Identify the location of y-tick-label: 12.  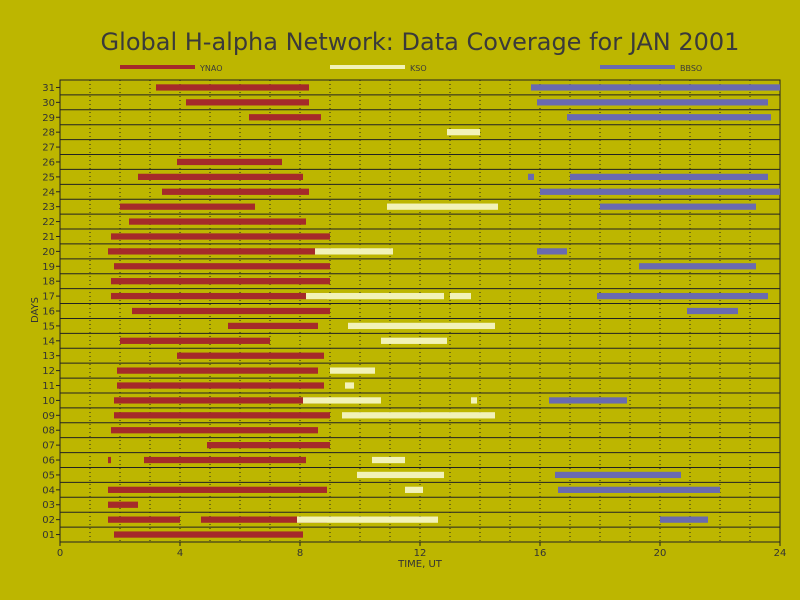
(48, 371).